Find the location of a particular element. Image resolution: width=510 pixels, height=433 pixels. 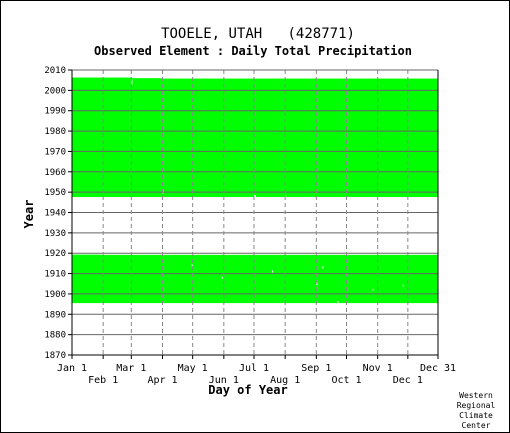

y-tick-label: 1870 is located at coordinates (55, 356).